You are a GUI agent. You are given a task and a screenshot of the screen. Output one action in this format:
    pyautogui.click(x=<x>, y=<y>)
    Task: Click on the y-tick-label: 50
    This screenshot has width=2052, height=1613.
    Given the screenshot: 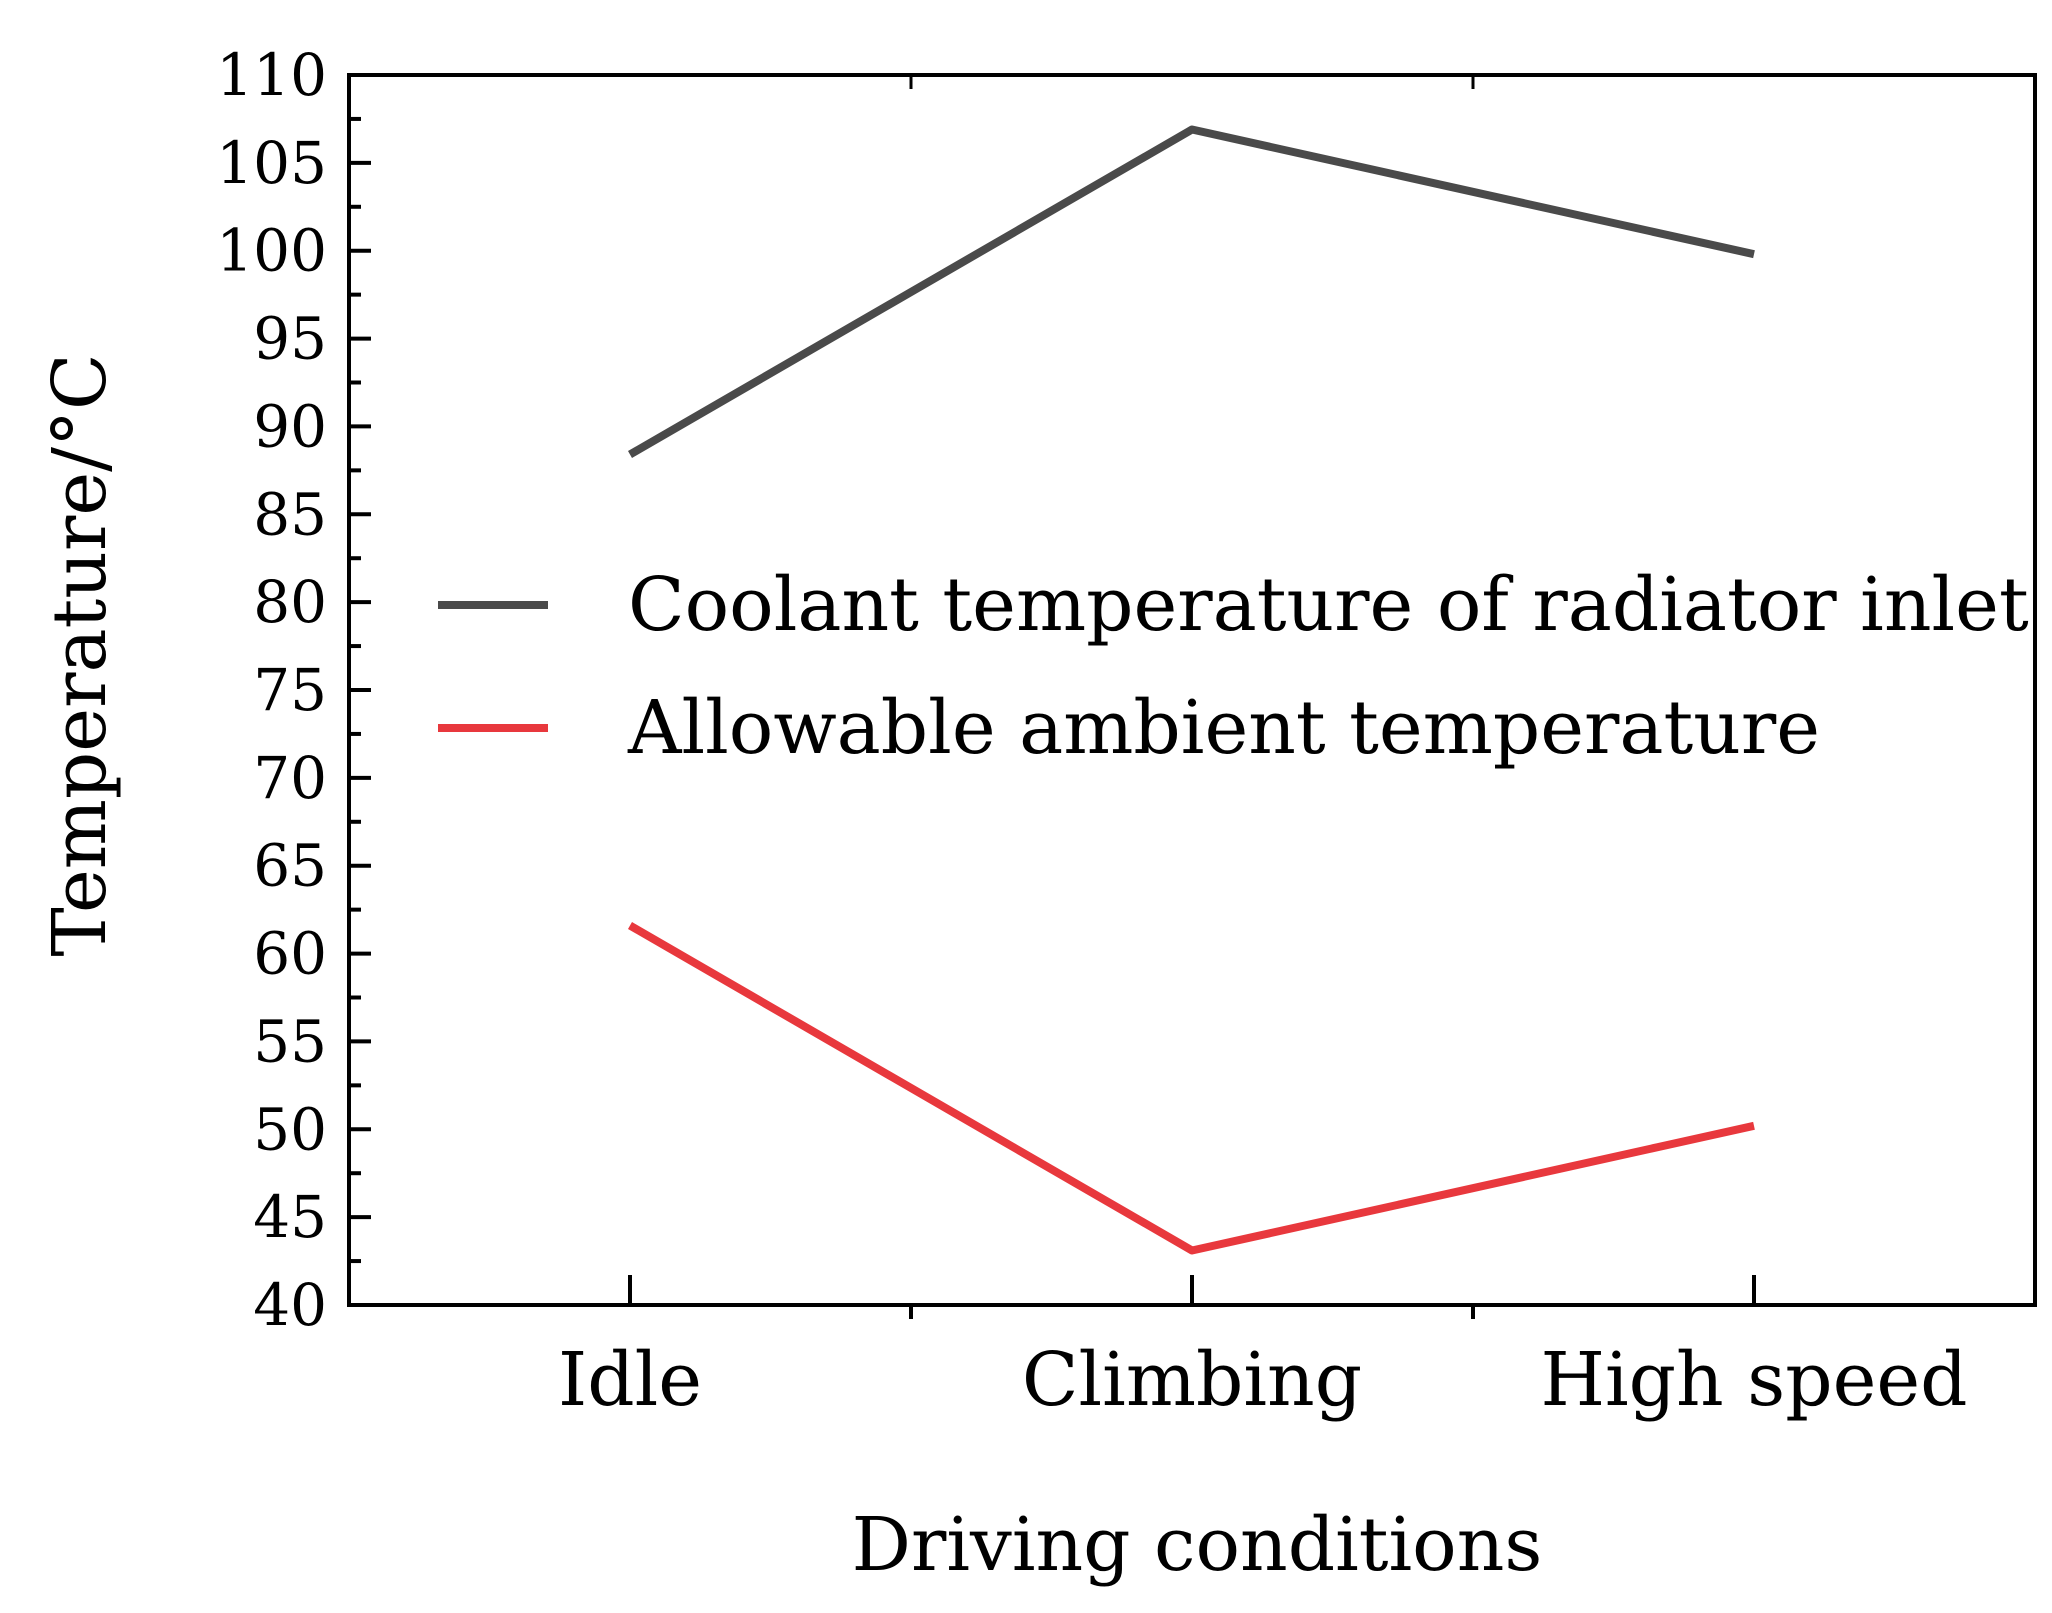 What is the action you would take?
    pyautogui.click(x=290, y=1129)
    